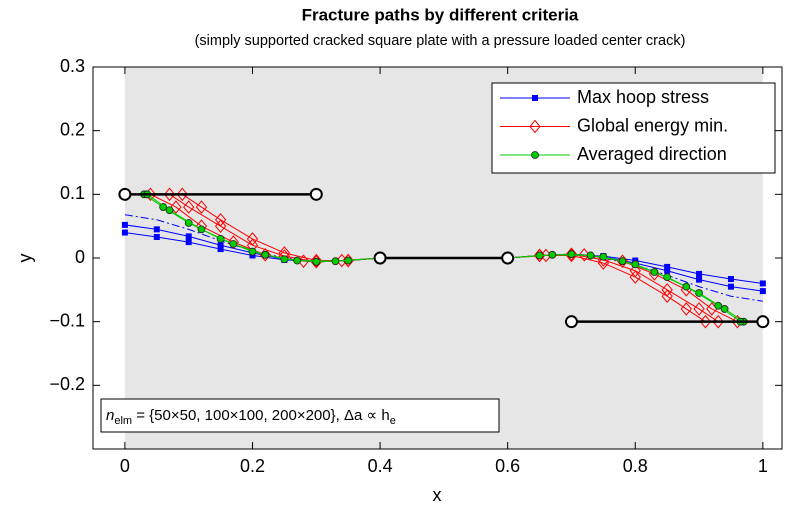  What do you see at coordinates (393, 421) in the screenshot?
I see `annotation-part: e` at bounding box center [393, 421].